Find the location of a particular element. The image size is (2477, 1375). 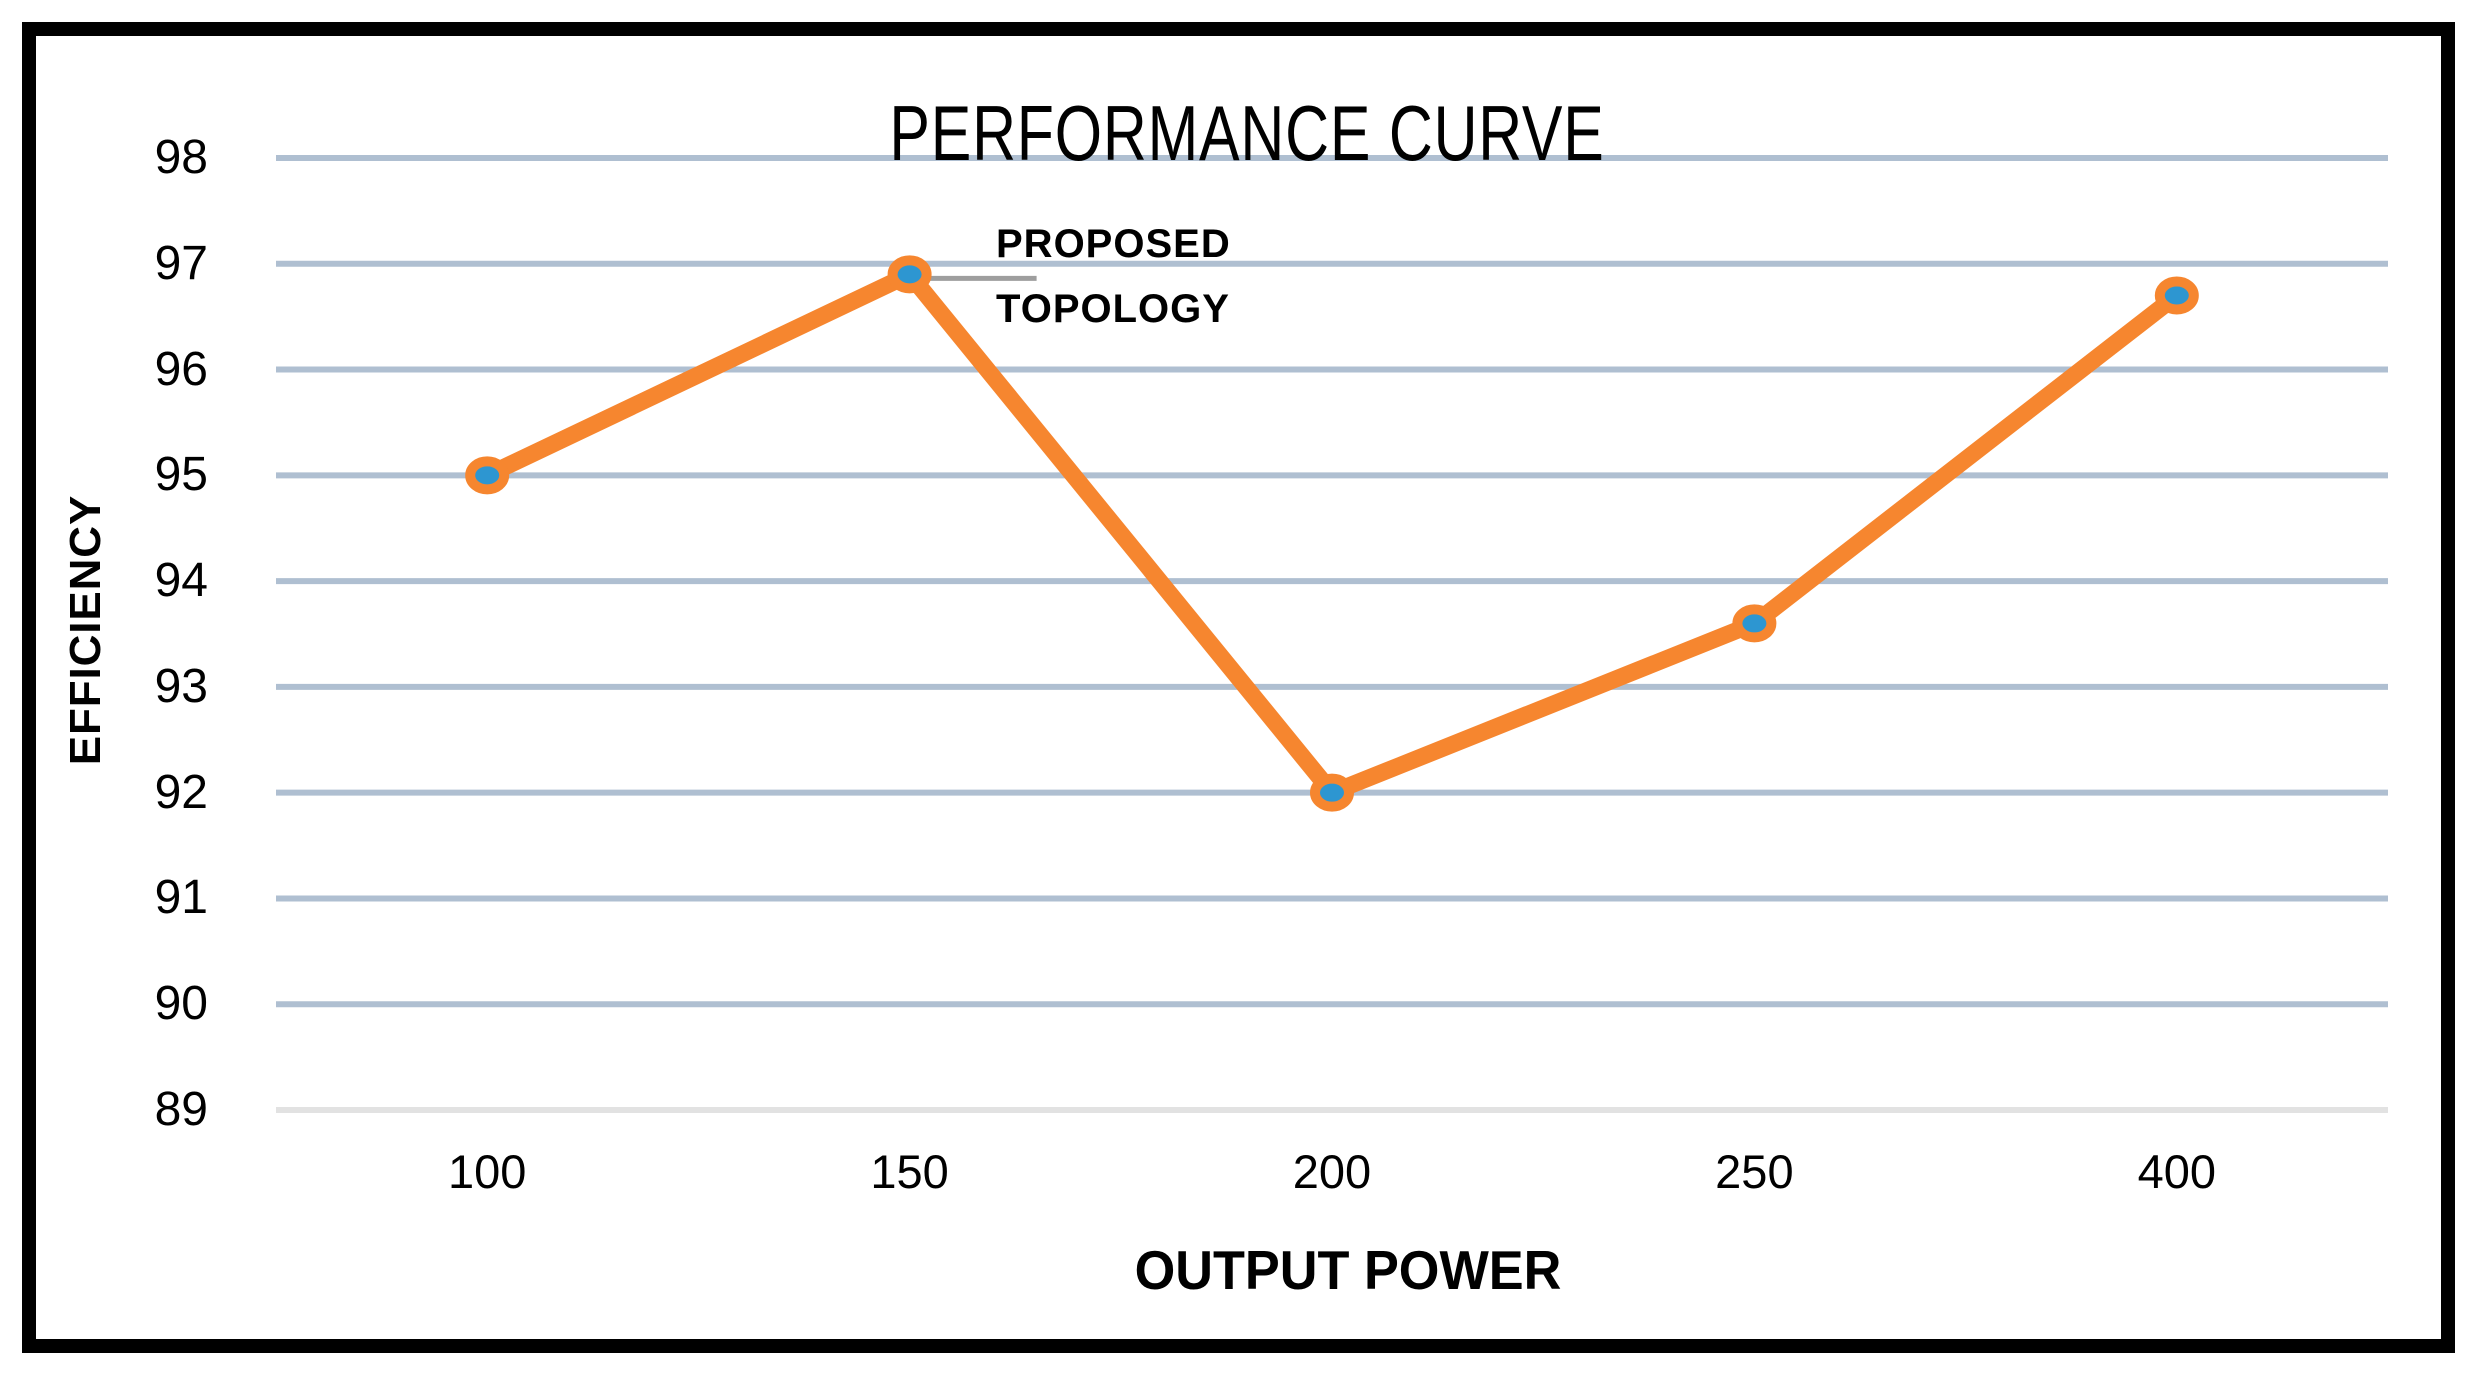

series-annotation: PROPOSED TOPOLOGY is located at coordinates (1113, 277).